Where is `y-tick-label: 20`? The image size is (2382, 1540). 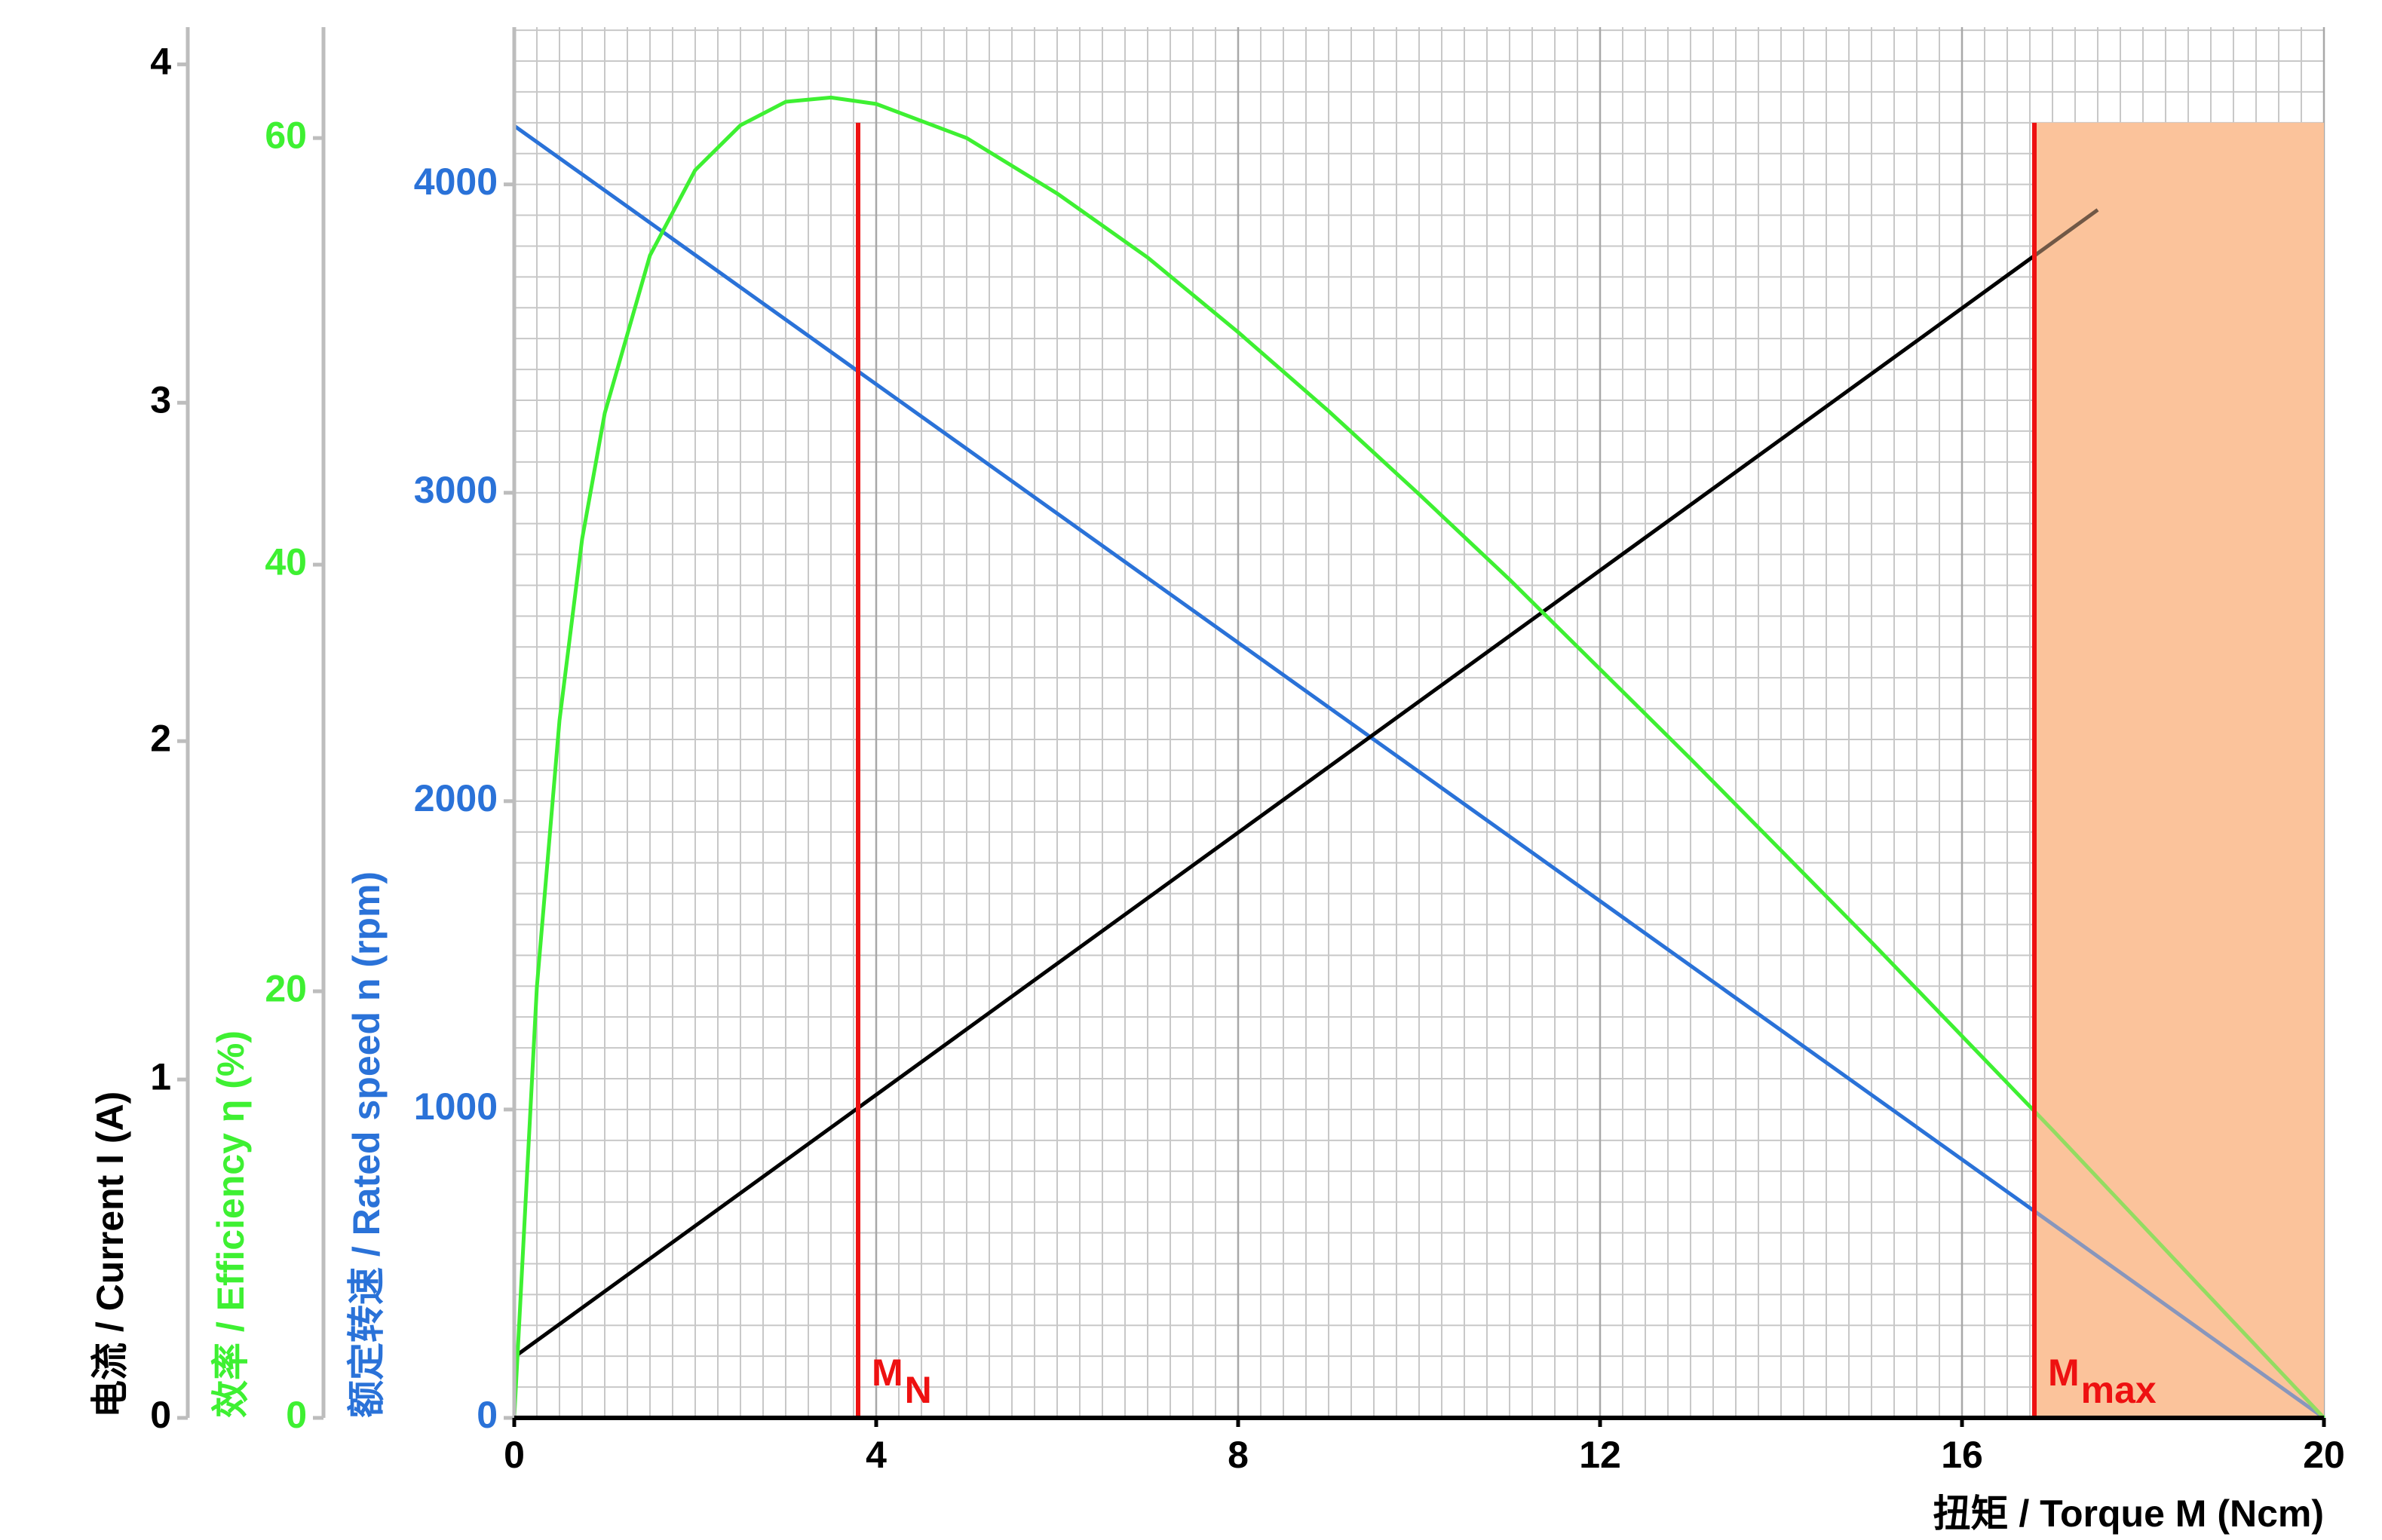 y-tick-label: 20 is located at coordinates (286, 988).